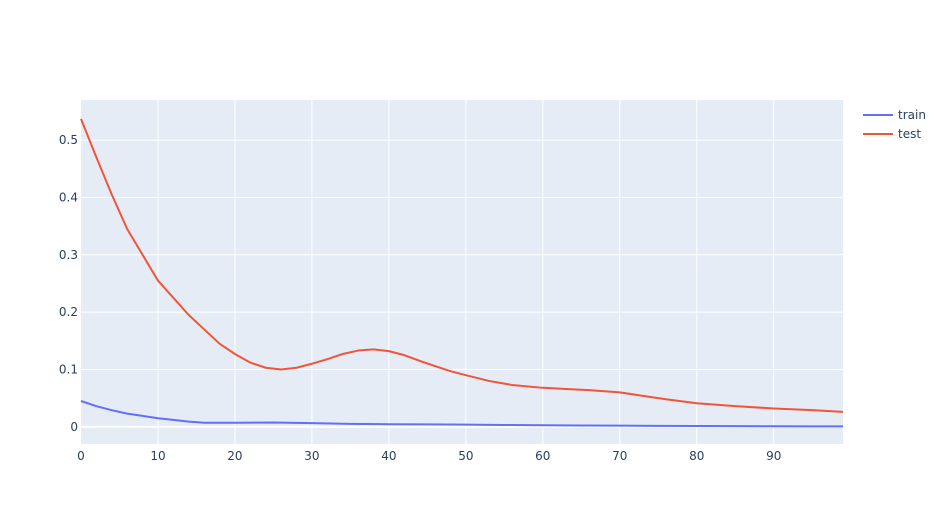 This screenshot has height=525, width=943. I want to click on y-tick-label: 0, so click(74, 427).